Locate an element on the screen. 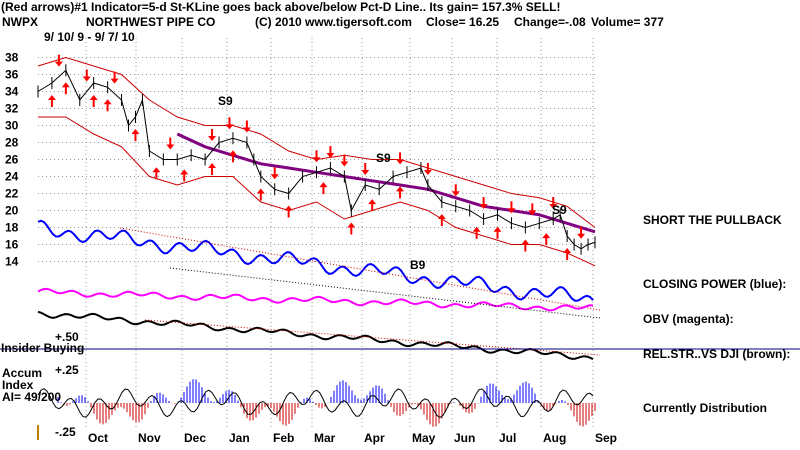 Image resolution: width=800 pixels, height=450 pixels. copyright-text: (C) 2010 www.tigersoft.com is located at coordinates (333, 22).